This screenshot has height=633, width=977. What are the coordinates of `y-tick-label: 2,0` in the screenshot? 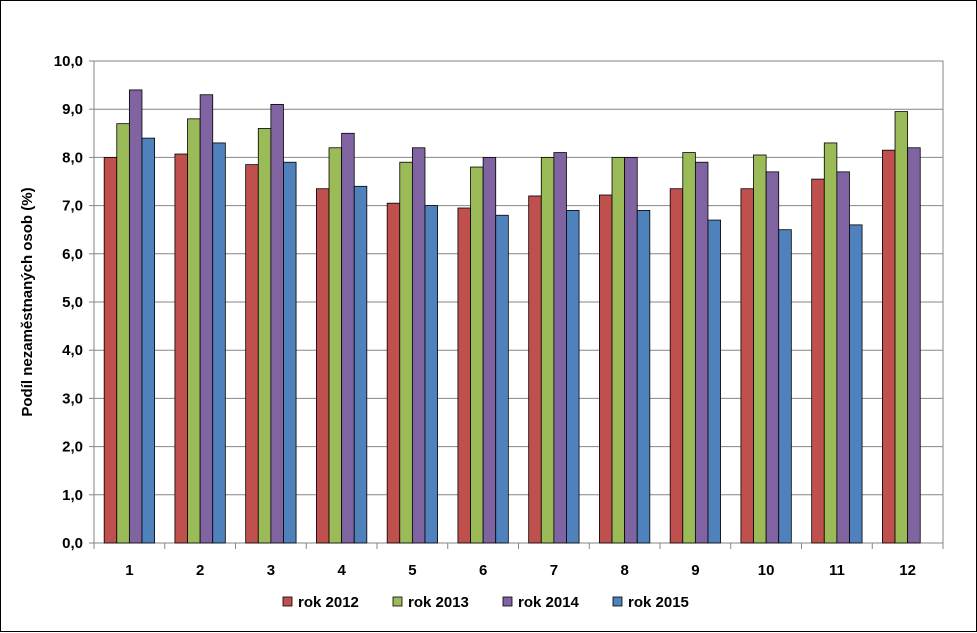 It's located at (72, 447).